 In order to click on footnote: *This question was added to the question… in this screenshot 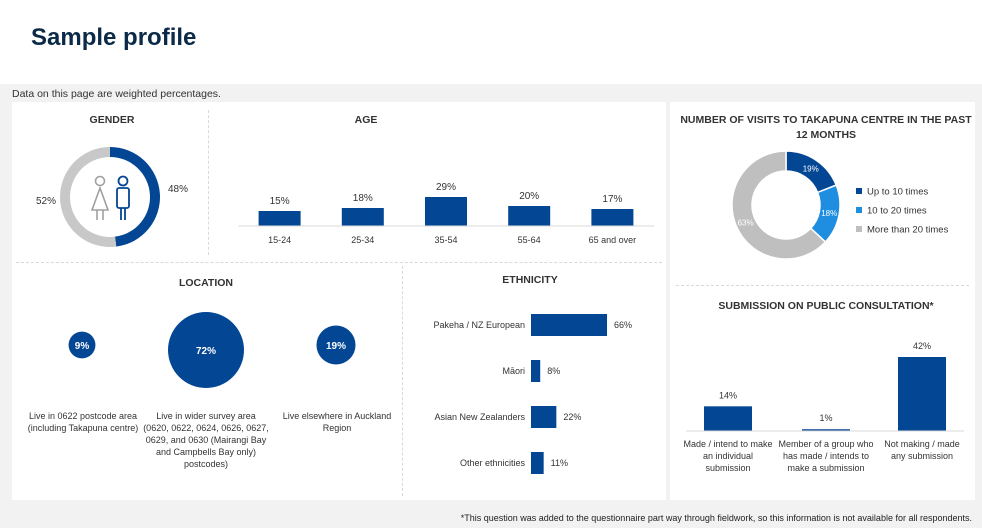, I will do `click(716, 518)`.